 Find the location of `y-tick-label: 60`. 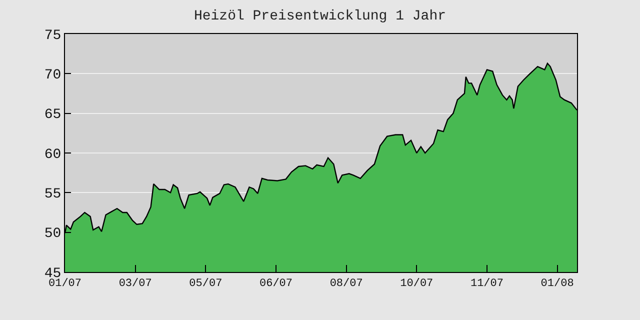

y-tick-label: 60 is located at coordinates (53, 154).